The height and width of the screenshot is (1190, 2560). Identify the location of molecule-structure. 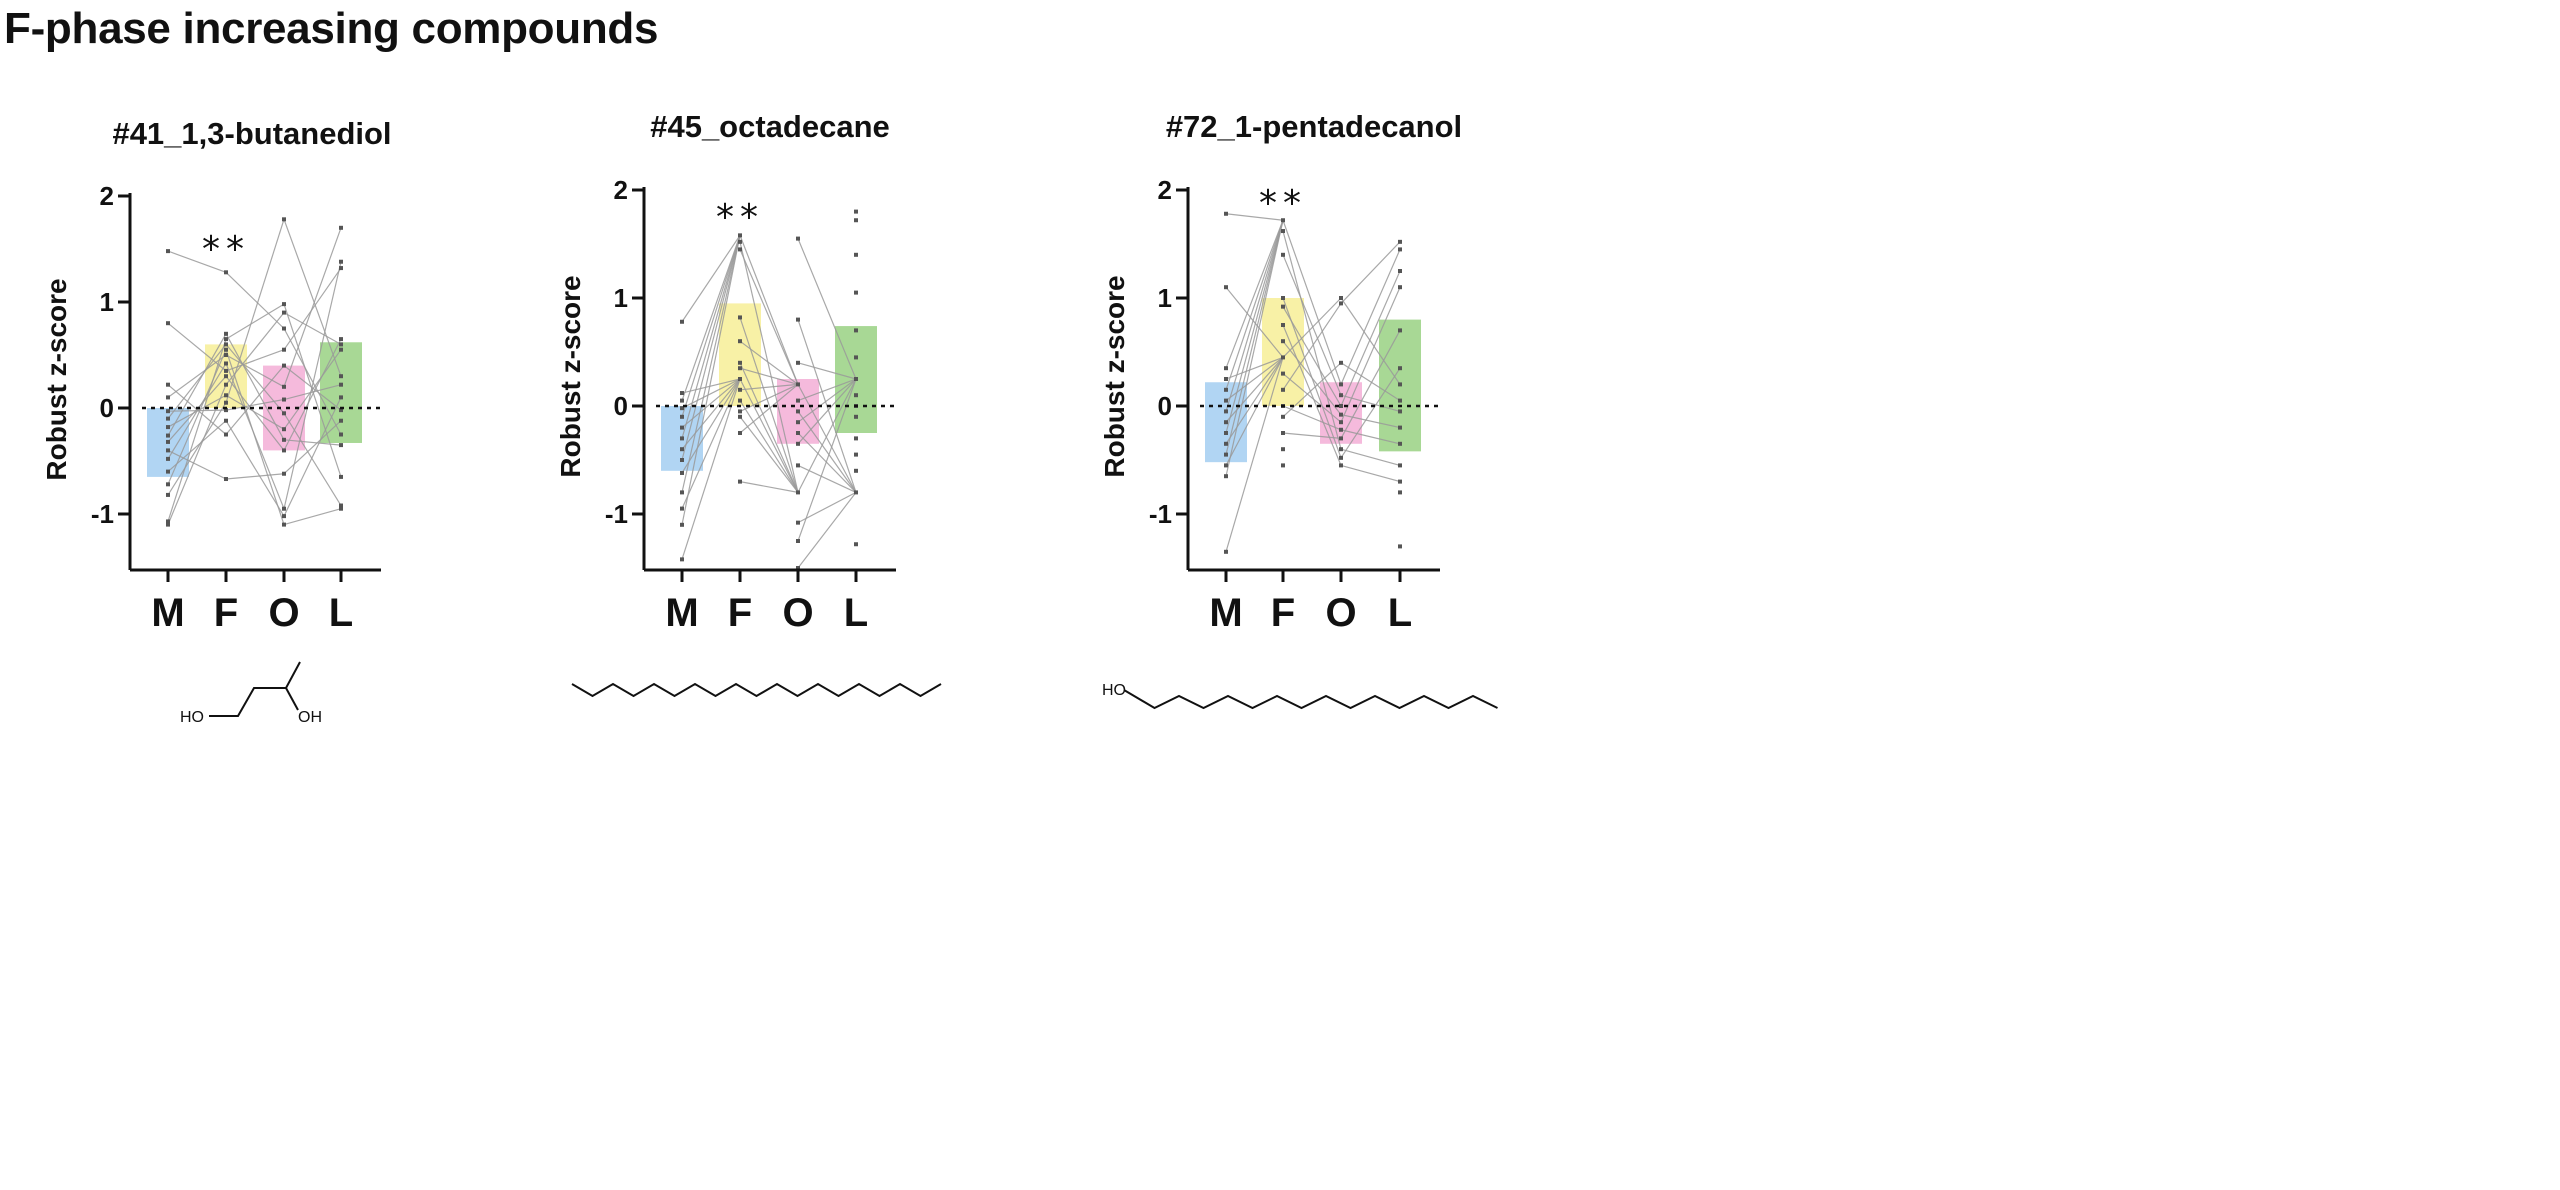
(756, 690).